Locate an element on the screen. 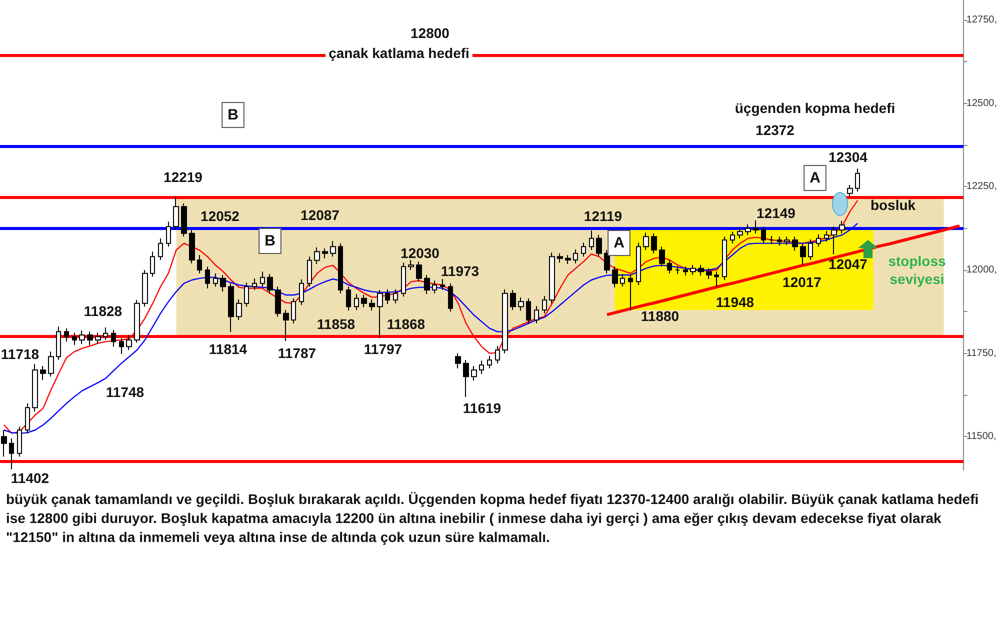 The width and height of the screenshot is (1000, 619). annotation: 11619 is located at coordinates (482, 408).